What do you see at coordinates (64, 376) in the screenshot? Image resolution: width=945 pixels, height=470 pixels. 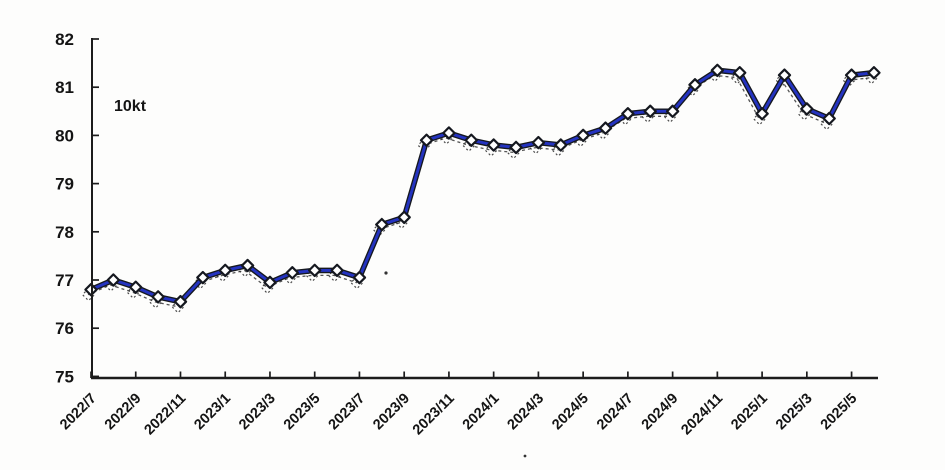 I see `y-axis-tick-label: 75` at bounding box center [64, 376].